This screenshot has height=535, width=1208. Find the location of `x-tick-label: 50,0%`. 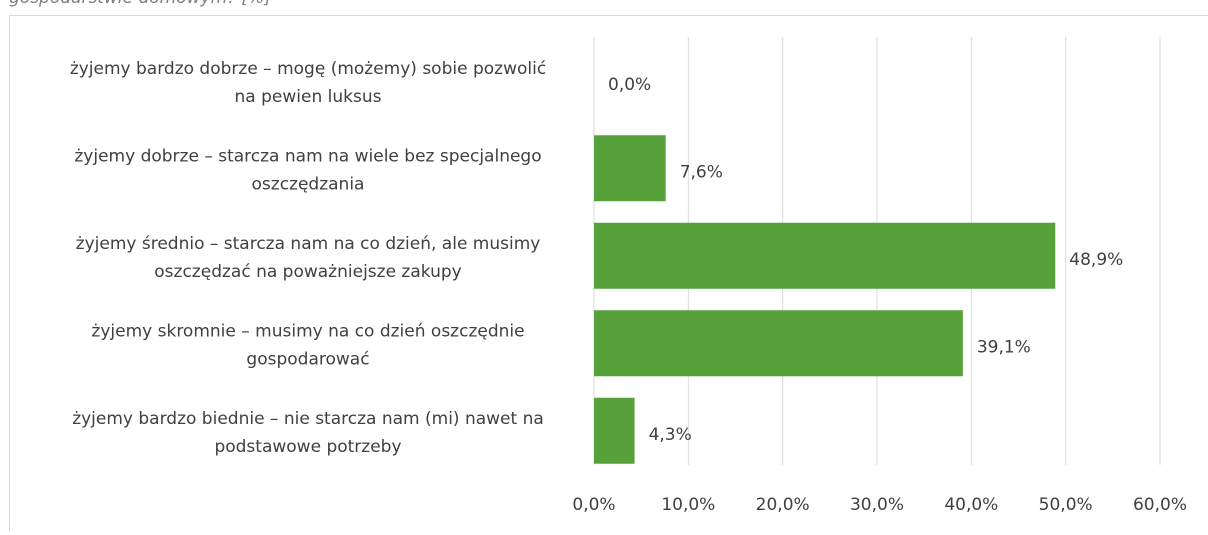

x-tick-label: 50,0% is located at coordinates (1066, 505).